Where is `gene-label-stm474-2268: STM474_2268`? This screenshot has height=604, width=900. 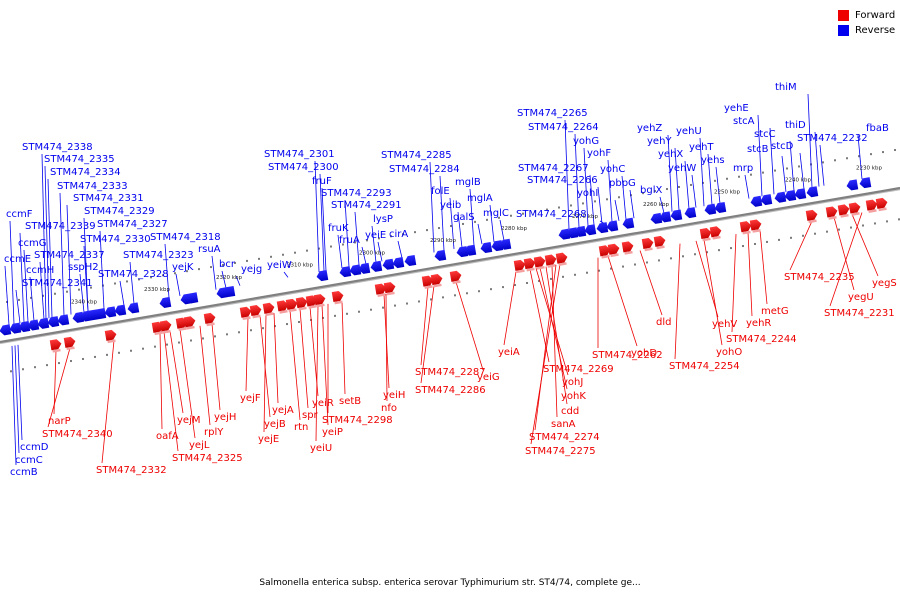 gene-label-stm474-2268: STM474_2268 is located at coordinates (551, 214).